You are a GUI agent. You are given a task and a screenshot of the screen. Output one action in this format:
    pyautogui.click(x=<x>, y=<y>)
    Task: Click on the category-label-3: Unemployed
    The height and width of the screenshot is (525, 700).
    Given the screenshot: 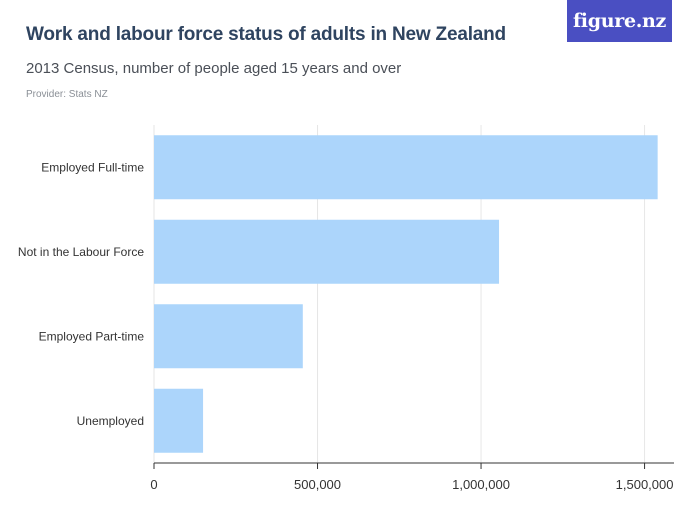 What is the action you would take?
    pyautogui.click(x=110, y=421)
    